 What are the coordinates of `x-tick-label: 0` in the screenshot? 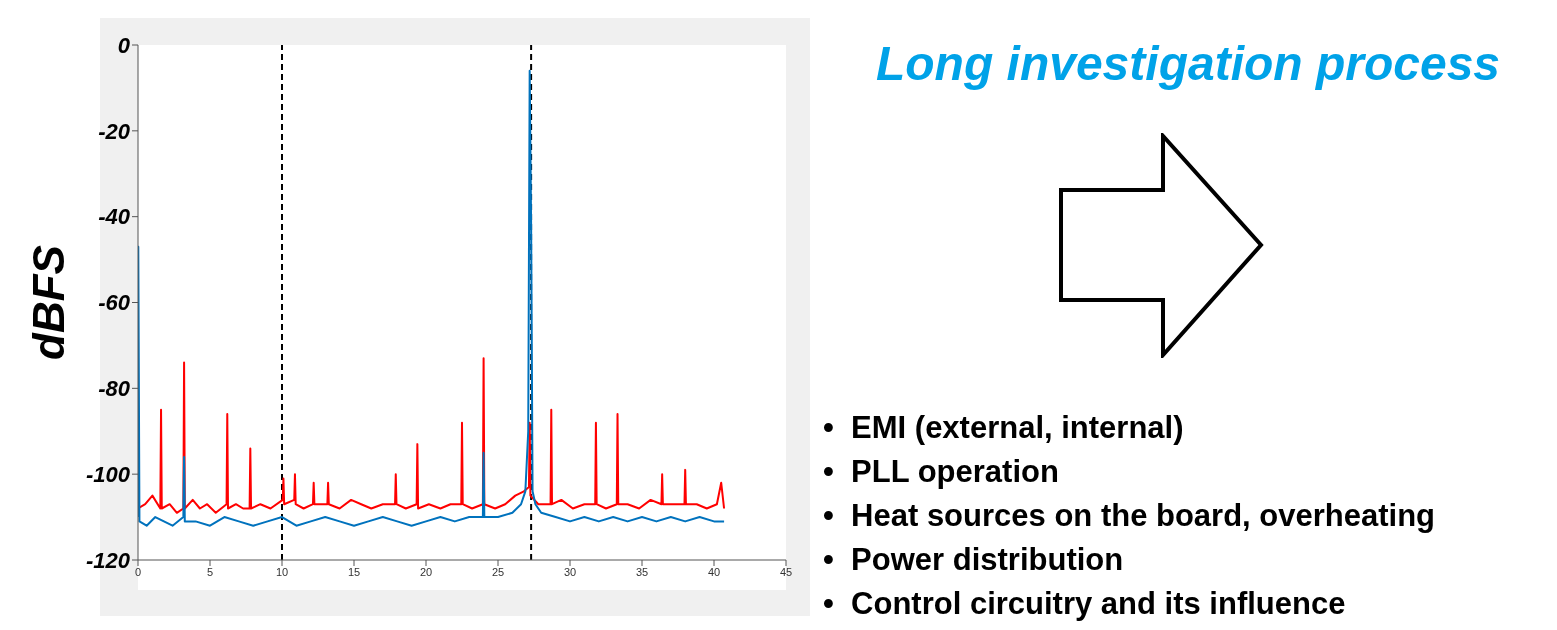 It's located at (138, 571).